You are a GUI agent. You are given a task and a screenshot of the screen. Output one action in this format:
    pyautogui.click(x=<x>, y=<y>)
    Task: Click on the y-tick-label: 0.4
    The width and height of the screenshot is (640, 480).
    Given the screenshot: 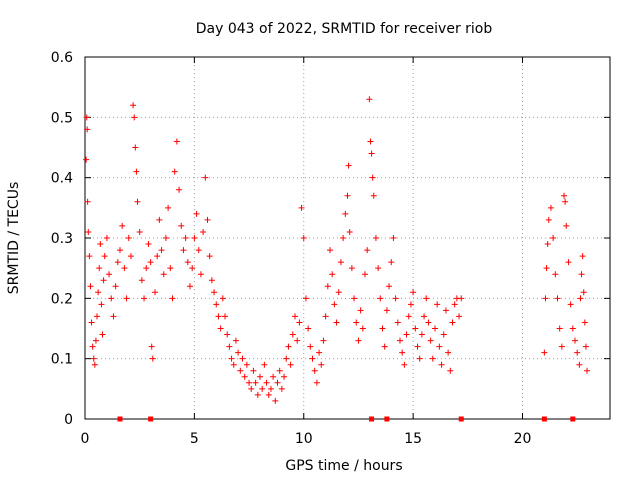 What is the action you would take?
    pyautogui.click(x=62, y=179)
    